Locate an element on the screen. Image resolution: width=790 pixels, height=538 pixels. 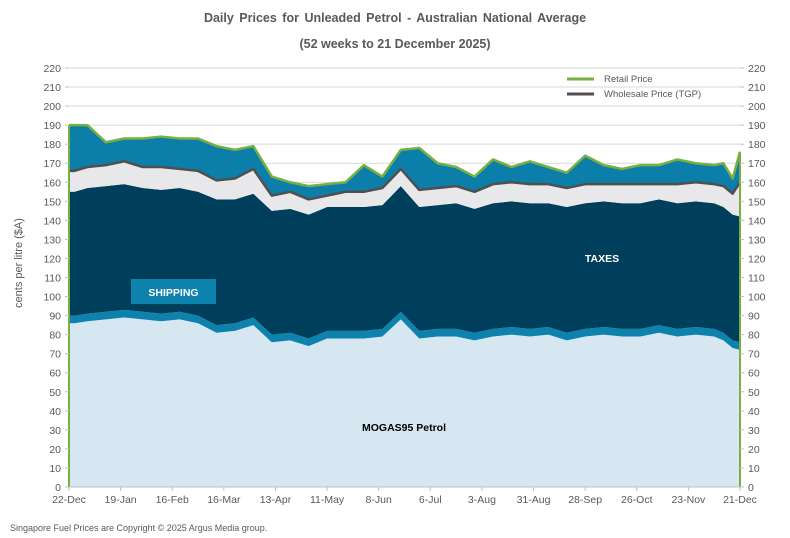
area-shipping is located at coordinates (404, 329).